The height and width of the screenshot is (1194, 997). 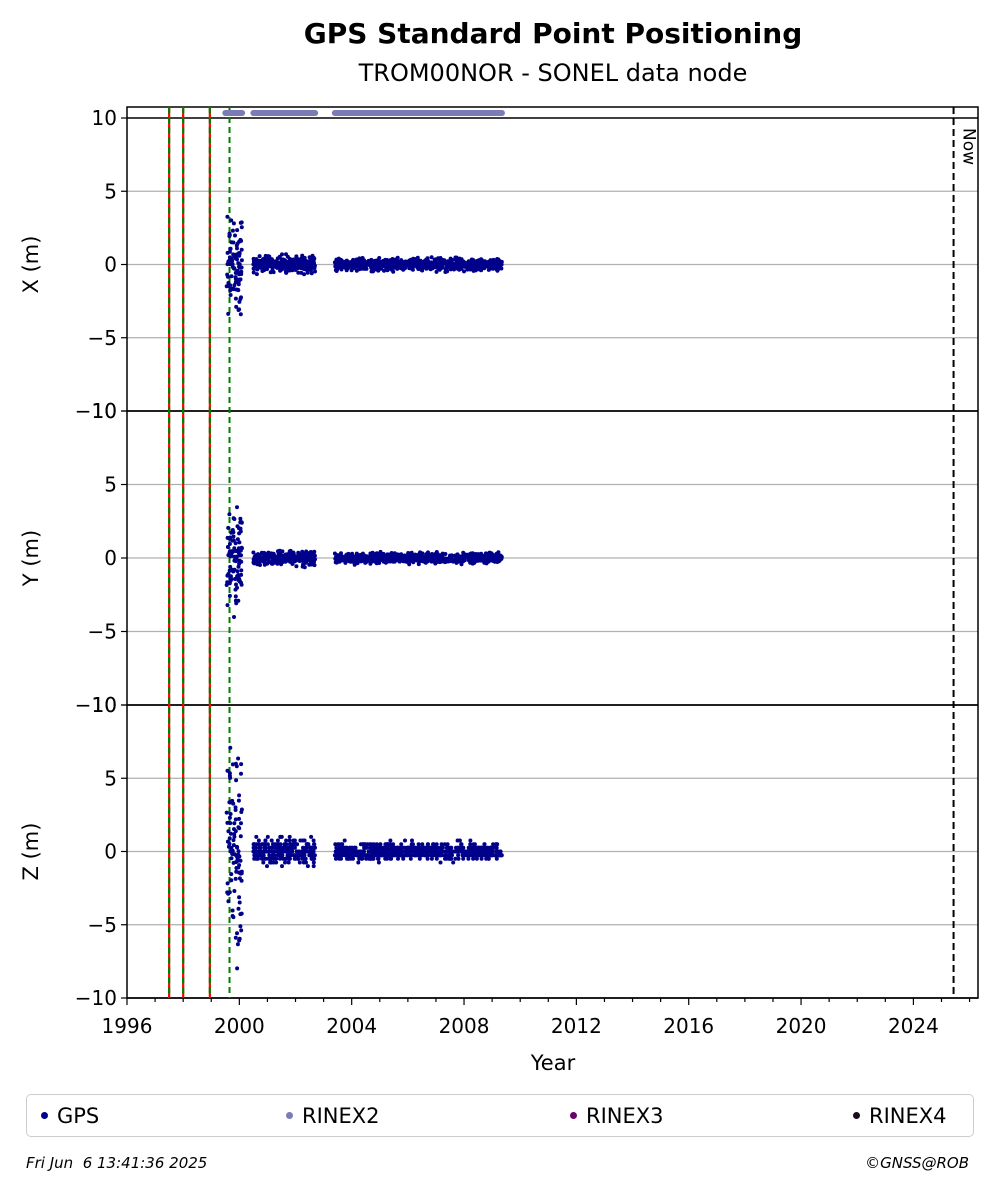 What do you see at coordinates (104, 118) in the screenshot?
I see `y-tick-label-x-10: 10` at bounding box center [104, 118].